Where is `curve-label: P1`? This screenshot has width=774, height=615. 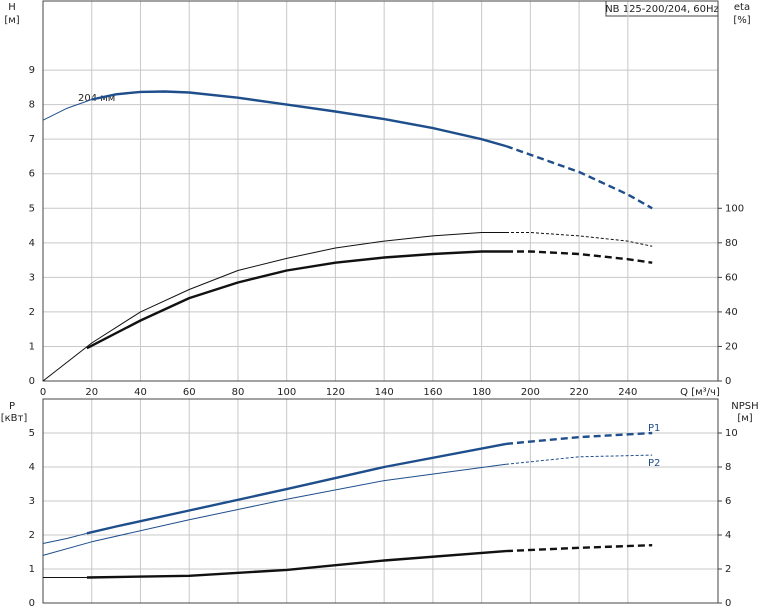
curve-label: P1 is located at coordinates (654, 428).